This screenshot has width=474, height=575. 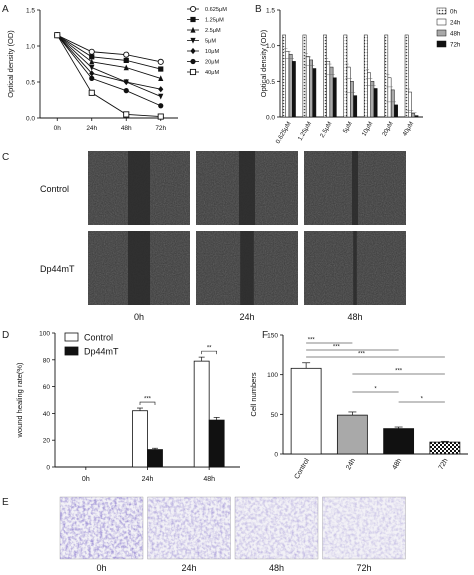 What do you see at coordinates (5, 335) in the screenshot?
I see `panel-label-d: D` at bounding box center [5, 335].